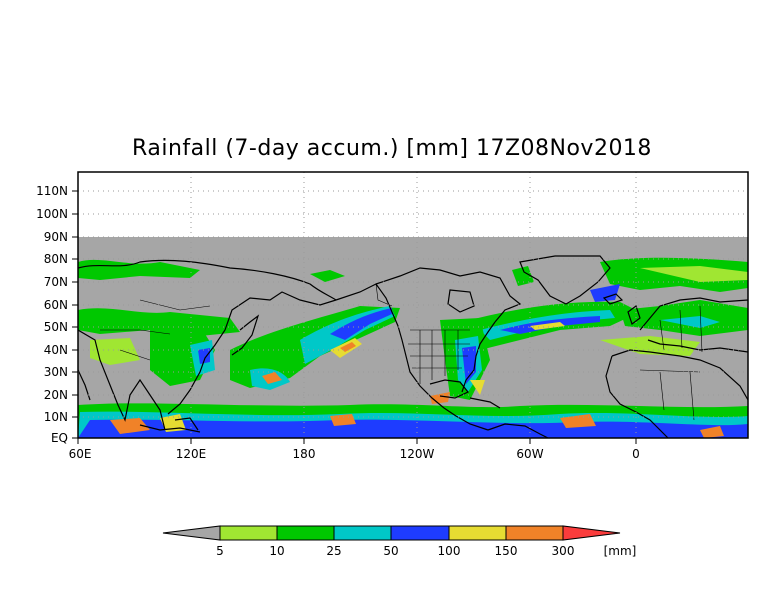  Describe the element at coordinates (390, 551) in the screenshot. I see `colorbar-label: 50` at that location.